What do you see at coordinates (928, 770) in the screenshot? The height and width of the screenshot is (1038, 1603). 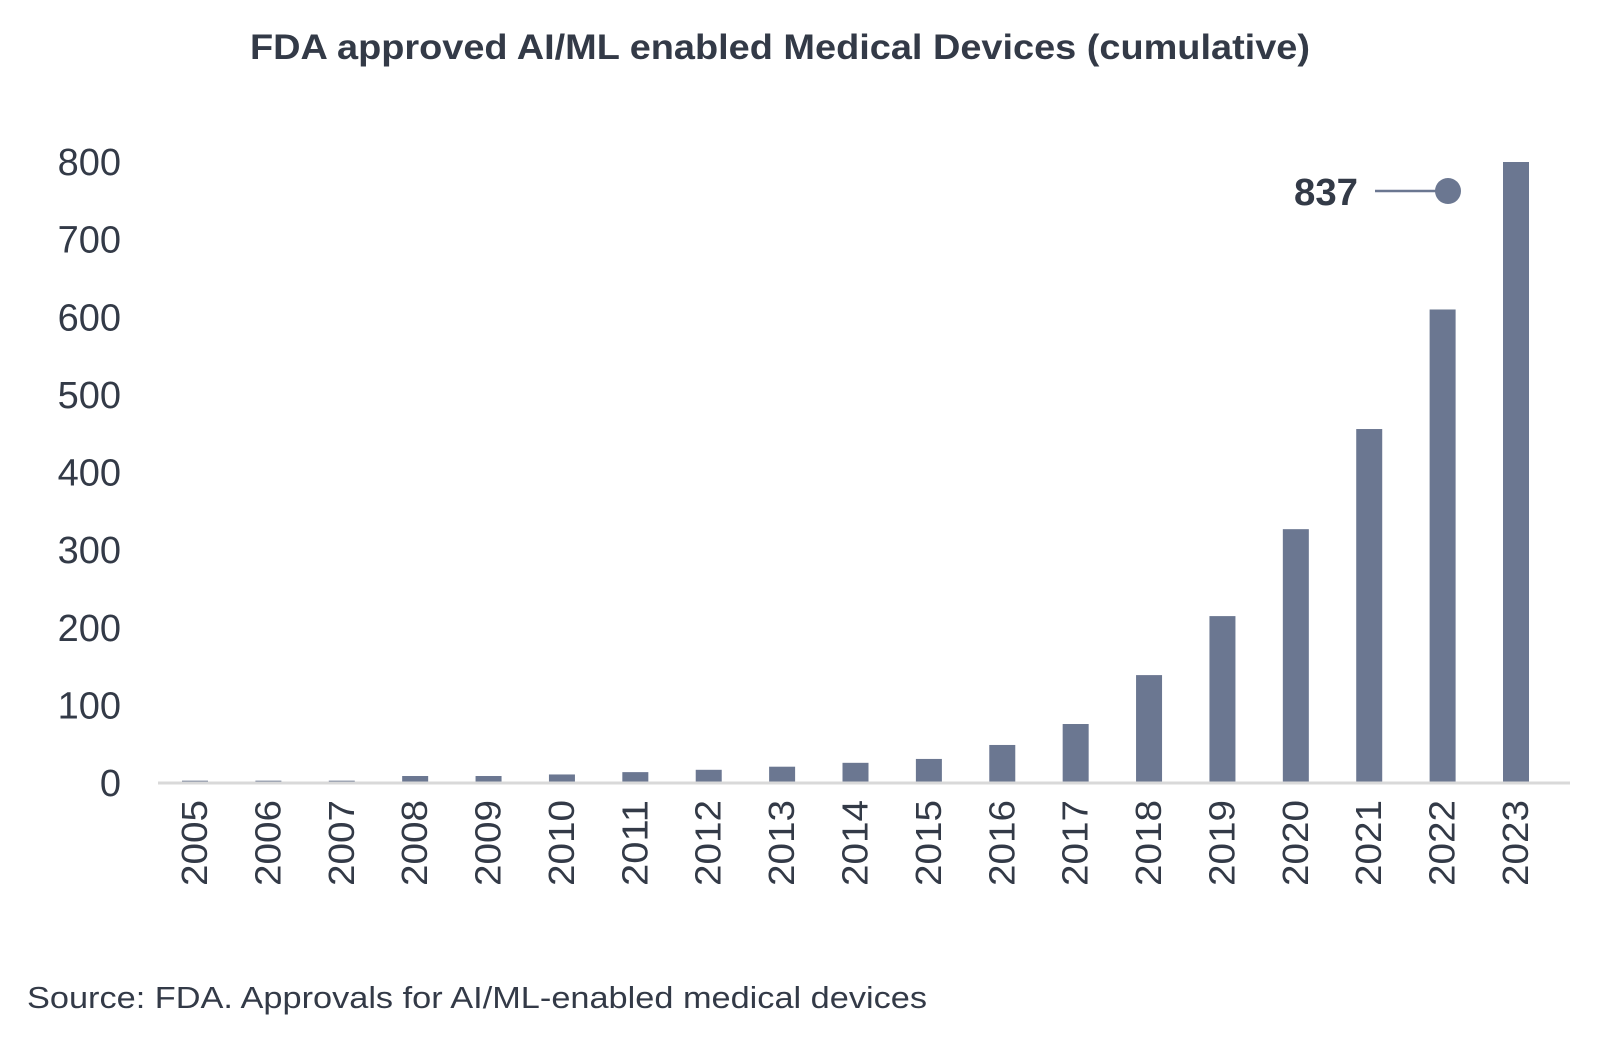 I see `bar-2015` at bounding box center [928, 770].